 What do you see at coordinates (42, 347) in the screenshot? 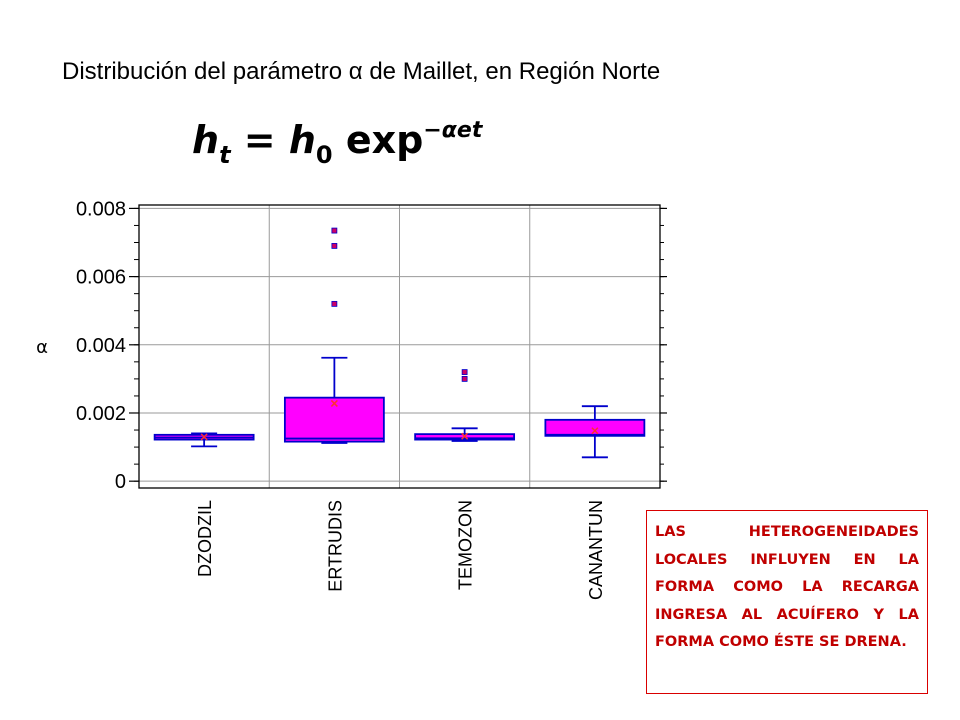
I see `y-axis-label: α` at bounding box center [42, 347].